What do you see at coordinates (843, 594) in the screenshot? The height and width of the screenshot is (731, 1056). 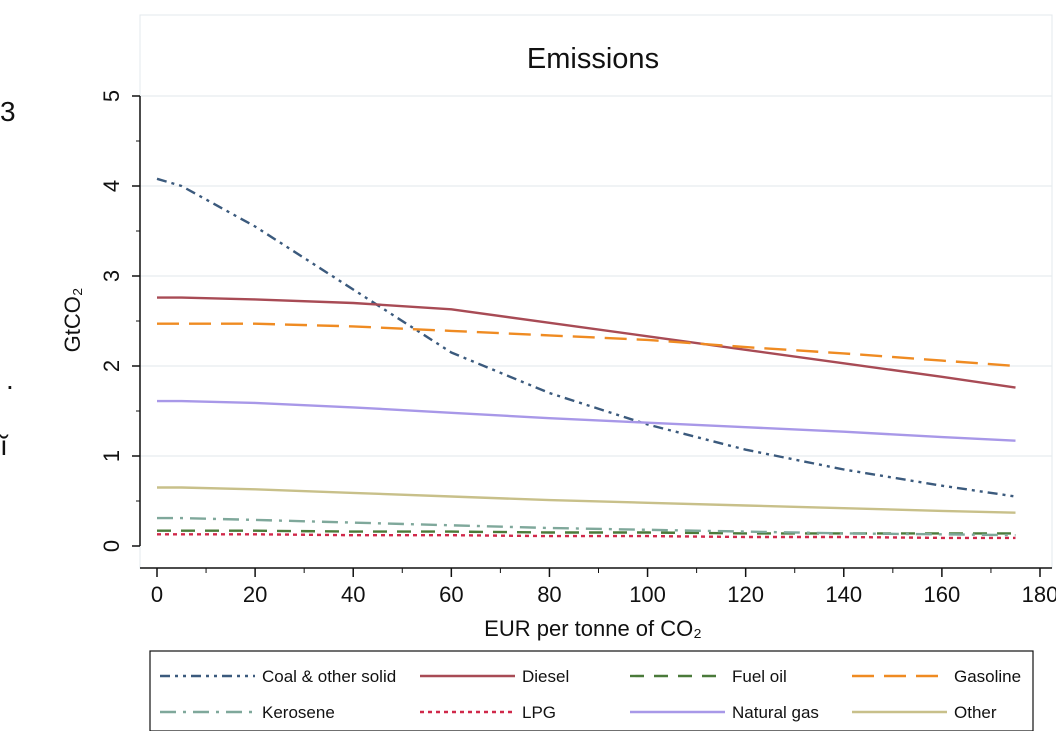 I see `x-tick-label-140: 140` at bounding box center [843, 594].